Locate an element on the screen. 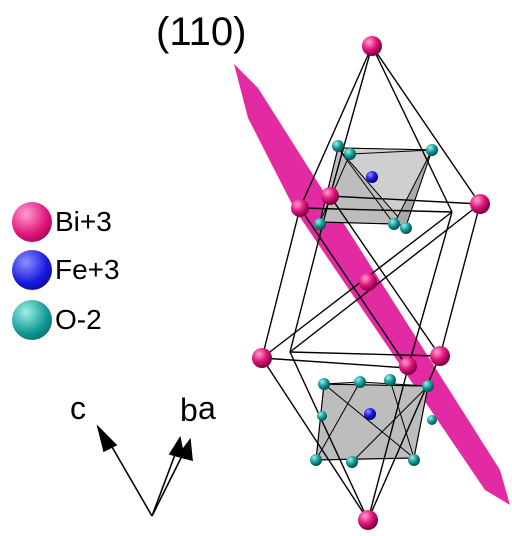 Image resolution: width=512 pixels, height=536 pixels. axis-label-a: a is located at coordinates (207, 408).